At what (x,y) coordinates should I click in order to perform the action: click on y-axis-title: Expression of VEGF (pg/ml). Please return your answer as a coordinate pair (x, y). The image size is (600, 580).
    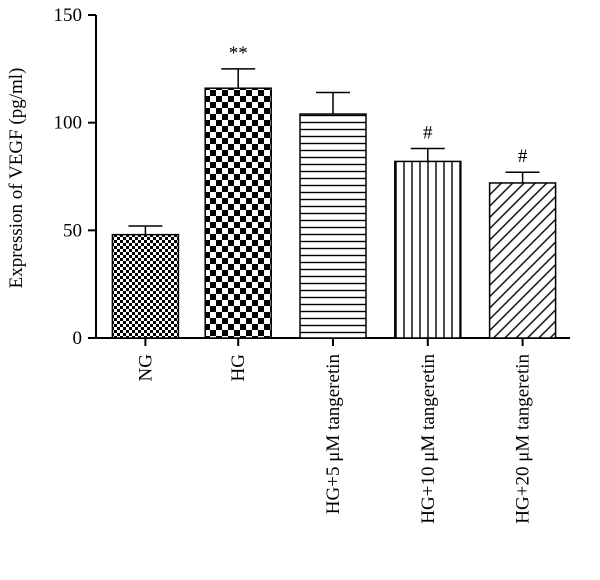
    Looking at the image, I should click on (16, 178).